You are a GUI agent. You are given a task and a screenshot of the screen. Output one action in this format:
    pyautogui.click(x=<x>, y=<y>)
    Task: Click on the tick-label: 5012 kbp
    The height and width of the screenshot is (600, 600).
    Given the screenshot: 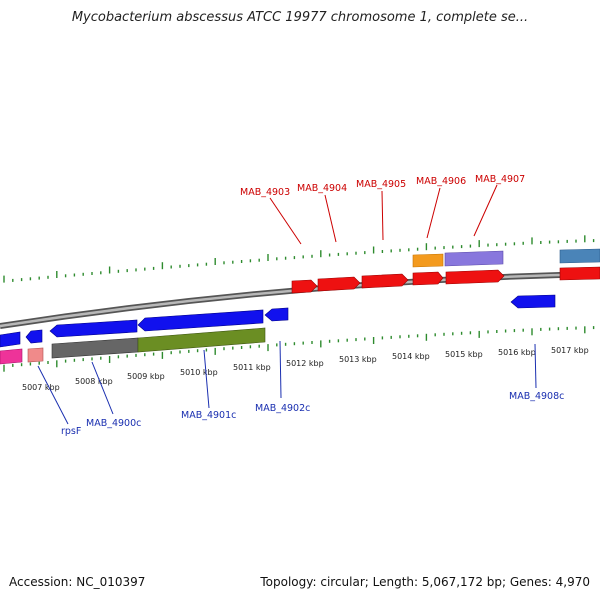 What is the action you would take?
    pyautogui.click(x=305, y=363)
    